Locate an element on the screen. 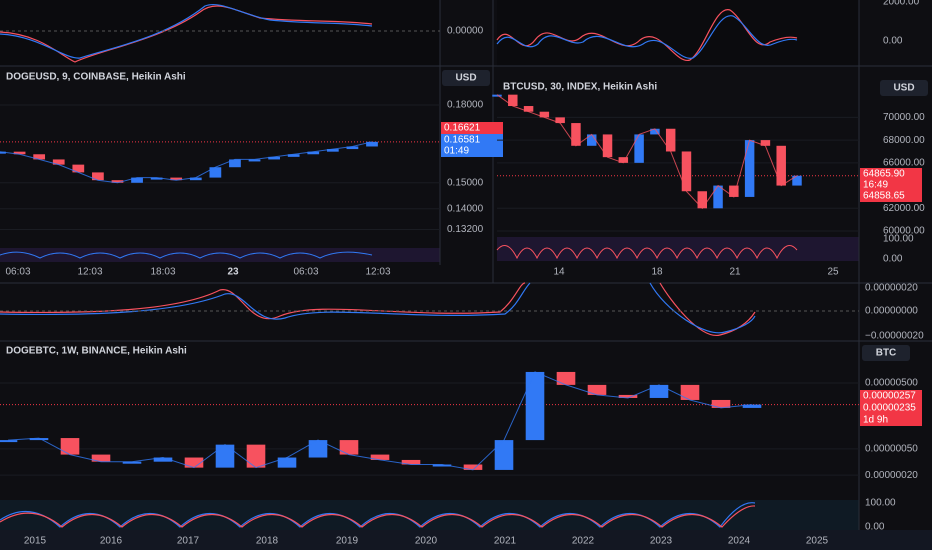 This screenshot has width=932, height=550. price-badge-label: 64865.90 is located at coordinates (884, 174).